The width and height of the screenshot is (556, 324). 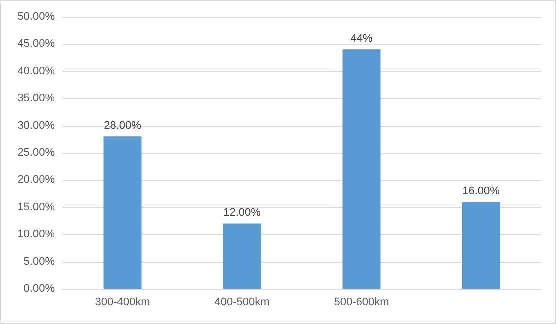 What do you see at coordinates (37, 126) in the screenshot?
I see `y-tick-label: 30.00%` at bounding box center [37, 126].